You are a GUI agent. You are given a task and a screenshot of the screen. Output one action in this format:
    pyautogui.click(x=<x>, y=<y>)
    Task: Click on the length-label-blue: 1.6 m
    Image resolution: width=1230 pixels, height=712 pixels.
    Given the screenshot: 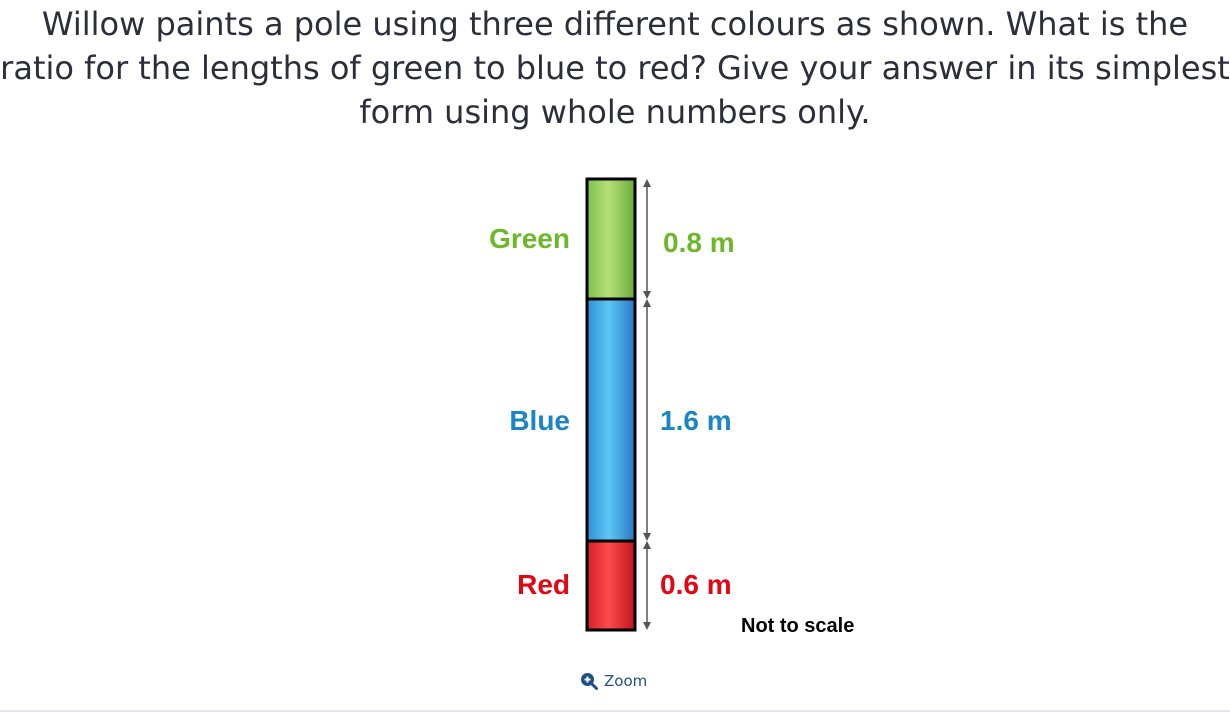 What is the action you would take?
    pyautogui.click(x=696, y=420)
    